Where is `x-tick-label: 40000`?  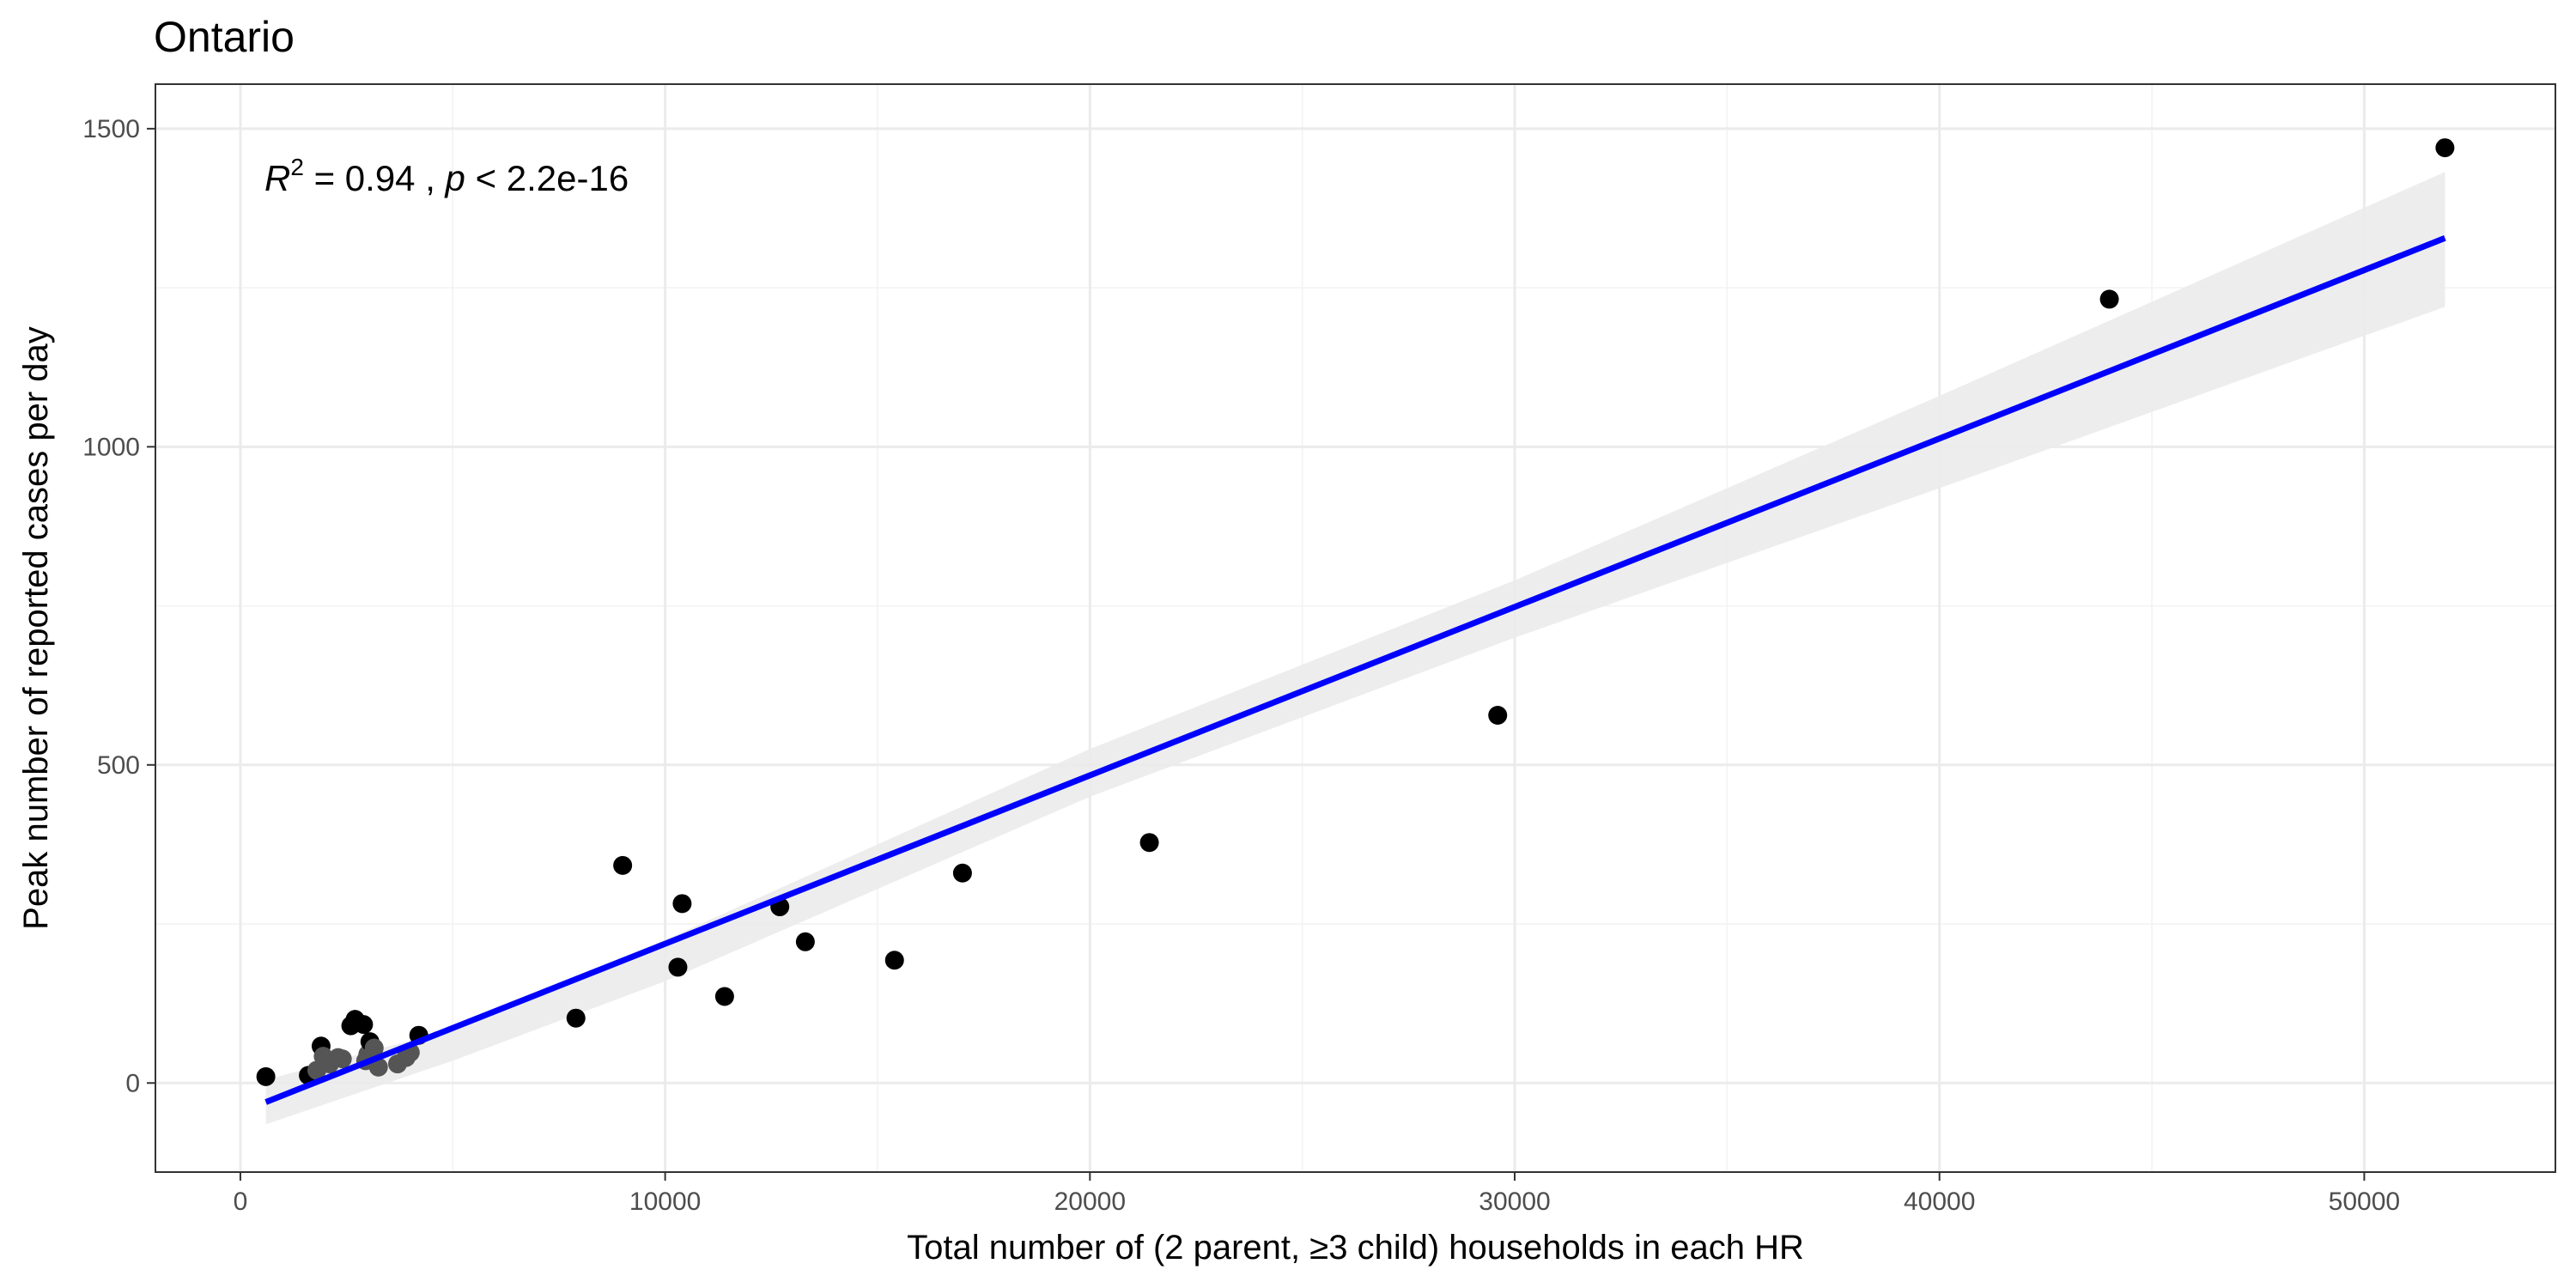
x-tick-label: 40000 is located at coordinates (1939, 1202).